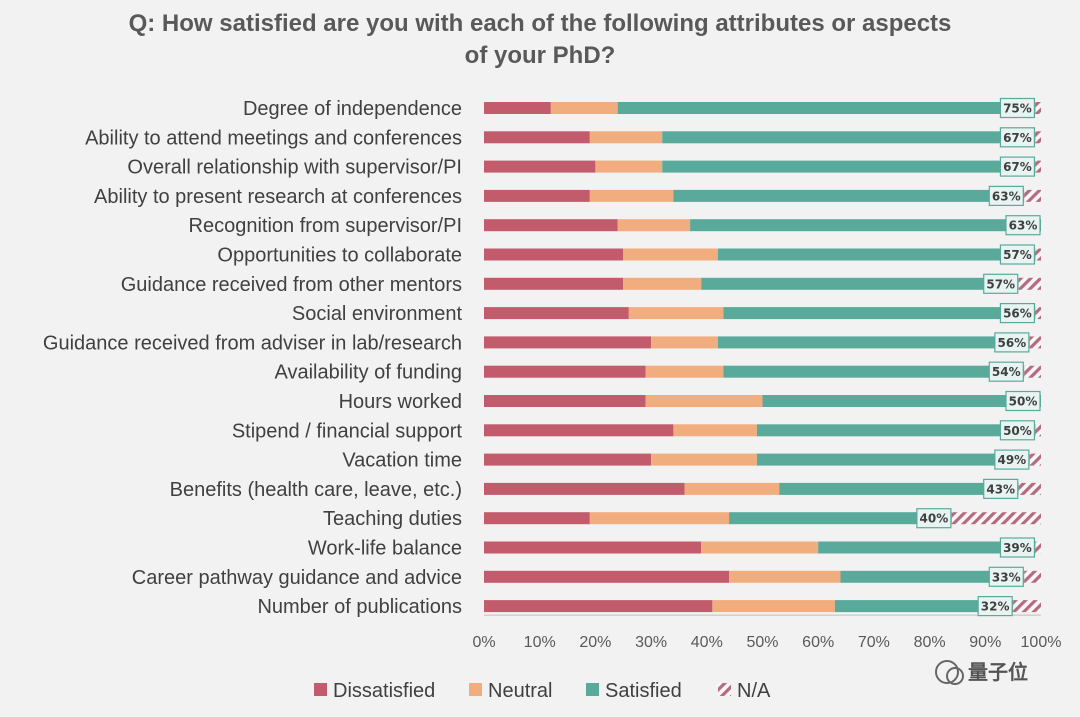 The image size is (1080, 717). What do you see at coordinates (998, 672) in the screenshot?
I see `watermark-text: 量子位` at bounding box center [998, 672].